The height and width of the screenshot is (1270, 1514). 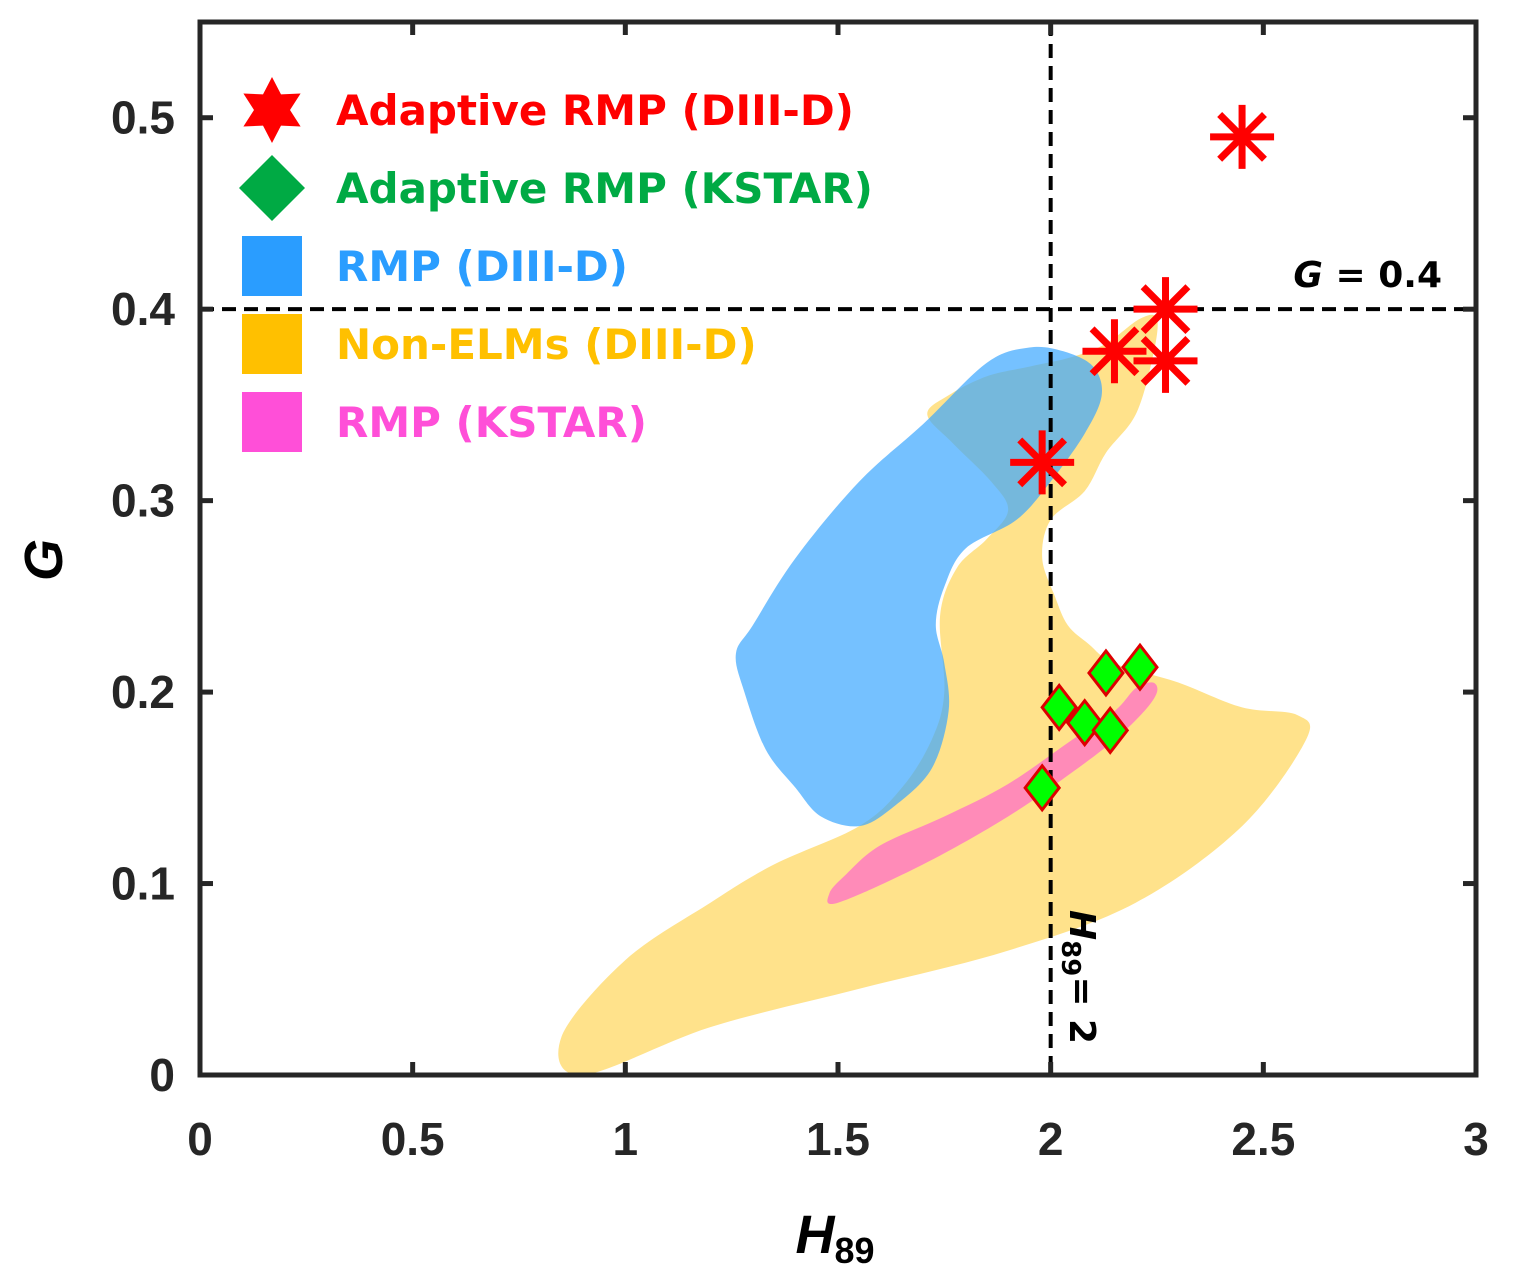 What do you see at coordinates (1476, 1139) in the screenshot?
I see `x-tick-label: 3` at bounding box center [1476, 1139].